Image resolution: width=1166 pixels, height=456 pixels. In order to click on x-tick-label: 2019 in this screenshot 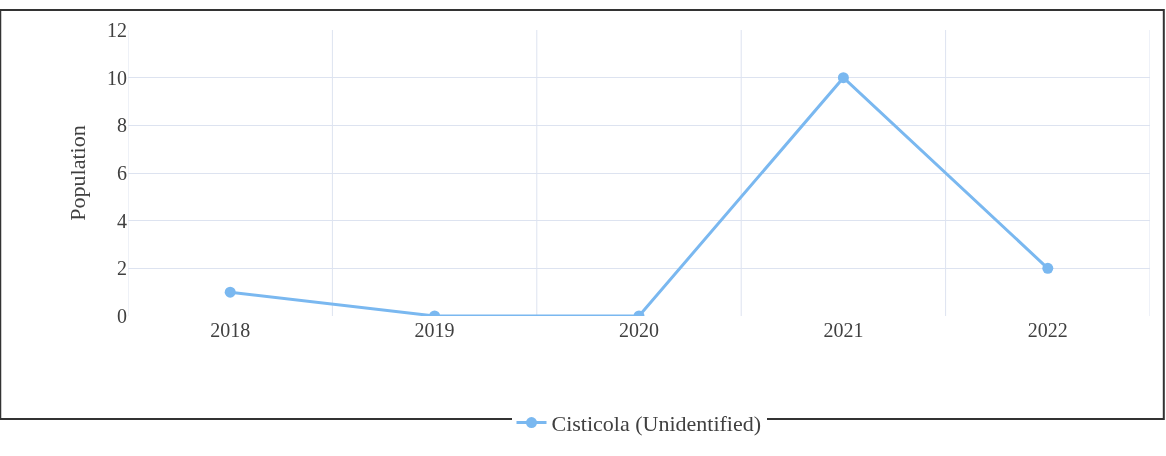, I will do `click(434, 330)`.